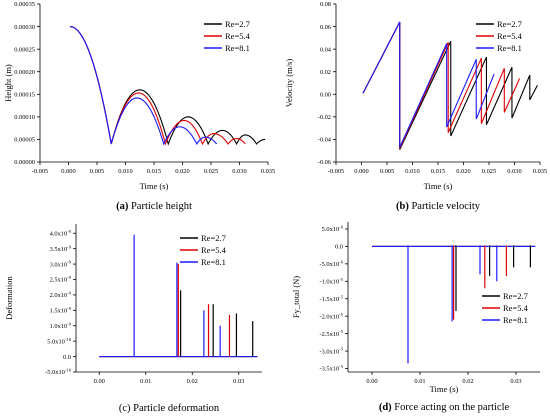 The image size is (550, 419). Describe the element at coordinates (331, 281) in the screenshot. I see `y-tick-label: -1.0x10⁻⁵` at that location.